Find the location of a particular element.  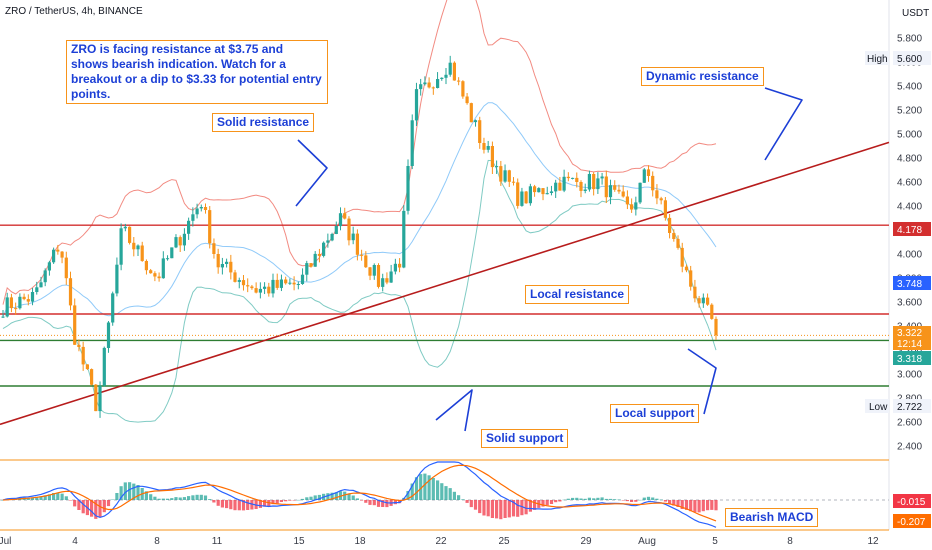

dynamic-value: 3.748 is located at coordinates (909, 284).